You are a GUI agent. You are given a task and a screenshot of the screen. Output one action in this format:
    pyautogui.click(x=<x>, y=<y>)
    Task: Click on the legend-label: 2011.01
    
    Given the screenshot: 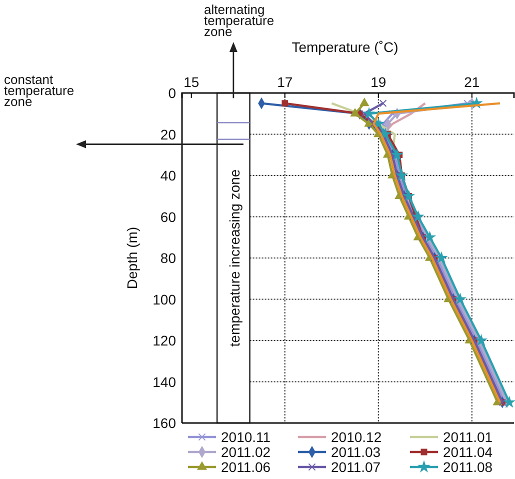 What is the action you would take?
    pyautogui.click(x=468, y=437)
    